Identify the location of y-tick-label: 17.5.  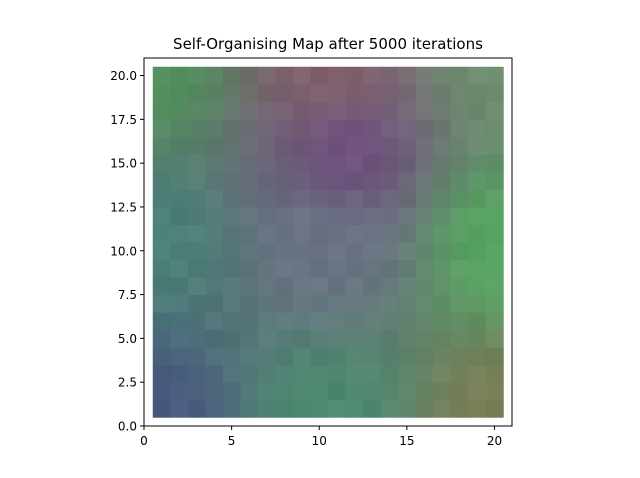
(123, 120).